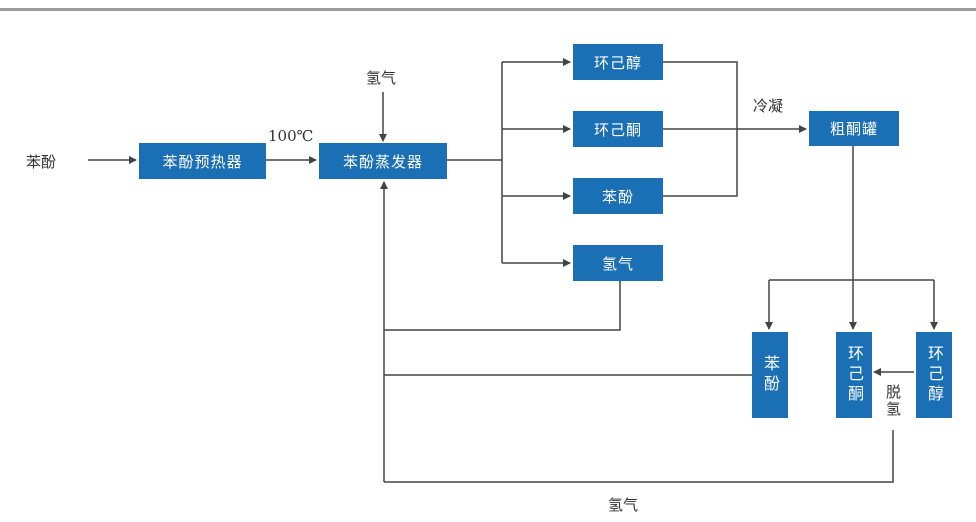 The height and width of the screenshot is (522, 976). What do you see at coordinates (934, 375) in the screenshot?
I see `column-cyclohexanol: 环己醇` at bounding box center [934, 375].